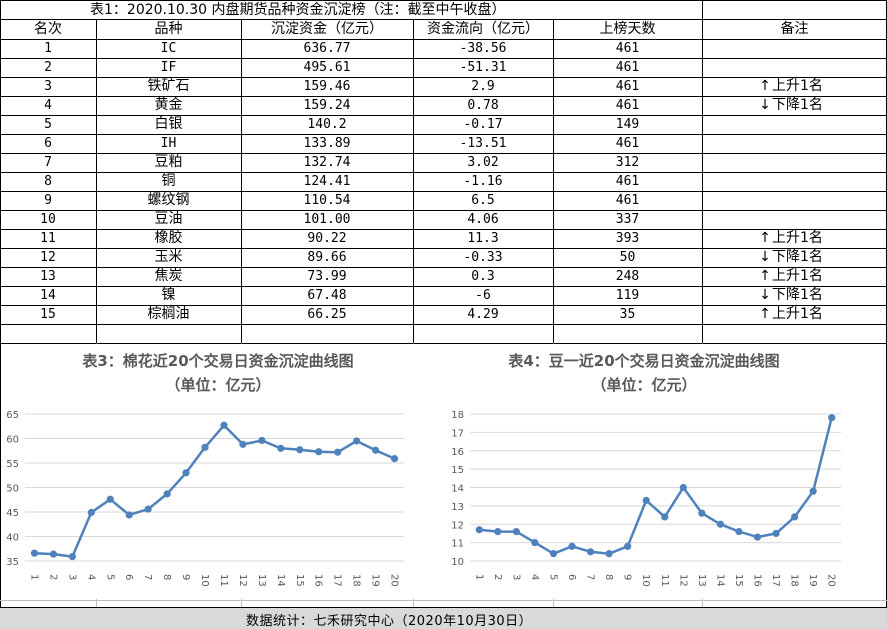  What do you see at coordinates (48, 67) in the screenshot?
I see `table-cell-rank: 2` at bounding box center [48, 67].